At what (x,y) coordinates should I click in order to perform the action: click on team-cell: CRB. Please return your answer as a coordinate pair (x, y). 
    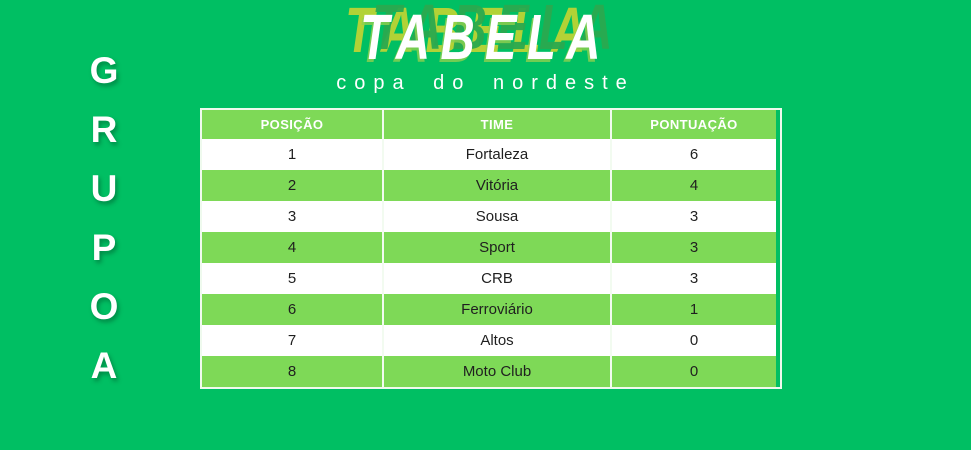
    Looking at the image, I should click on (496, 278).